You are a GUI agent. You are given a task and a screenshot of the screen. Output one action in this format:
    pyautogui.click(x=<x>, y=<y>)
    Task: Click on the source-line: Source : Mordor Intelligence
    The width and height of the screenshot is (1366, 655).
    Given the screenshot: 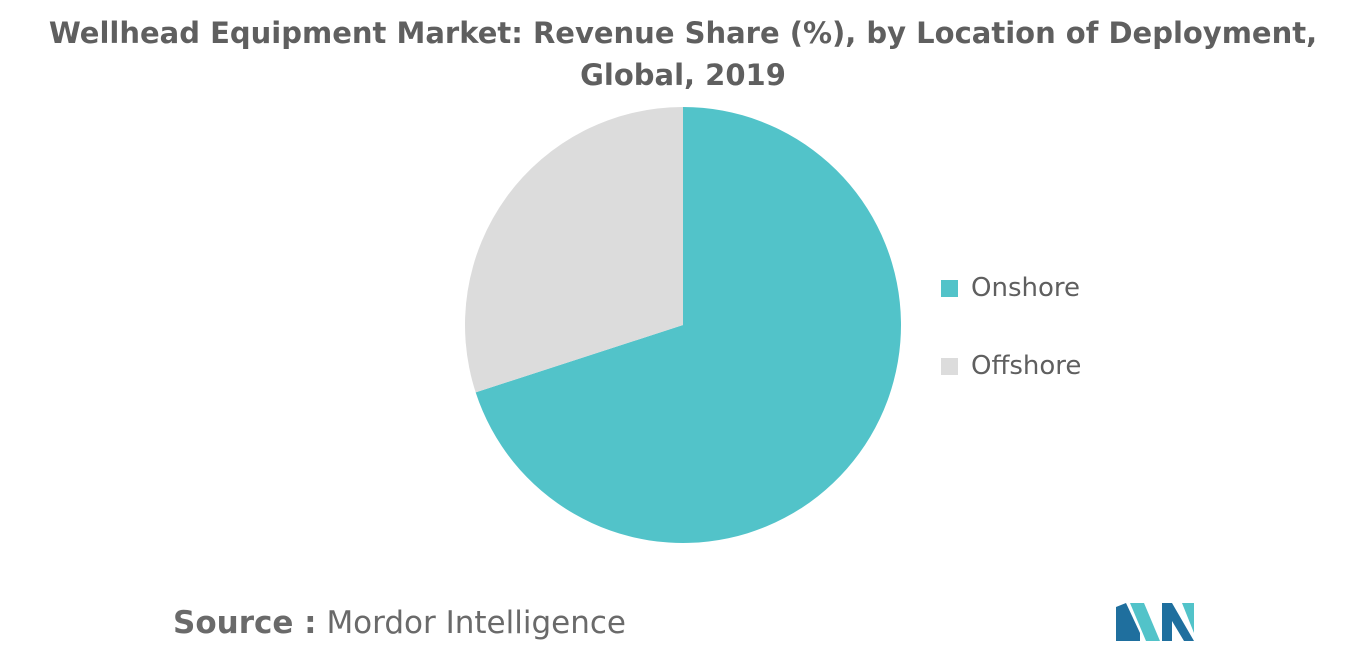 What is the action you would take?
    pyautogui.click(x=399, y=623)
    